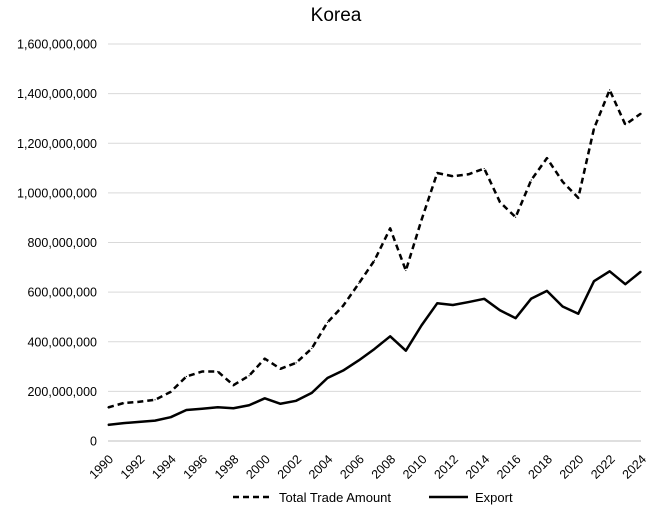 The height and width of the screenshot is (509, 657). Describe the element at coordinates (384, 467) in the screenshot. I see `x-tick-label: 2008` at that location.